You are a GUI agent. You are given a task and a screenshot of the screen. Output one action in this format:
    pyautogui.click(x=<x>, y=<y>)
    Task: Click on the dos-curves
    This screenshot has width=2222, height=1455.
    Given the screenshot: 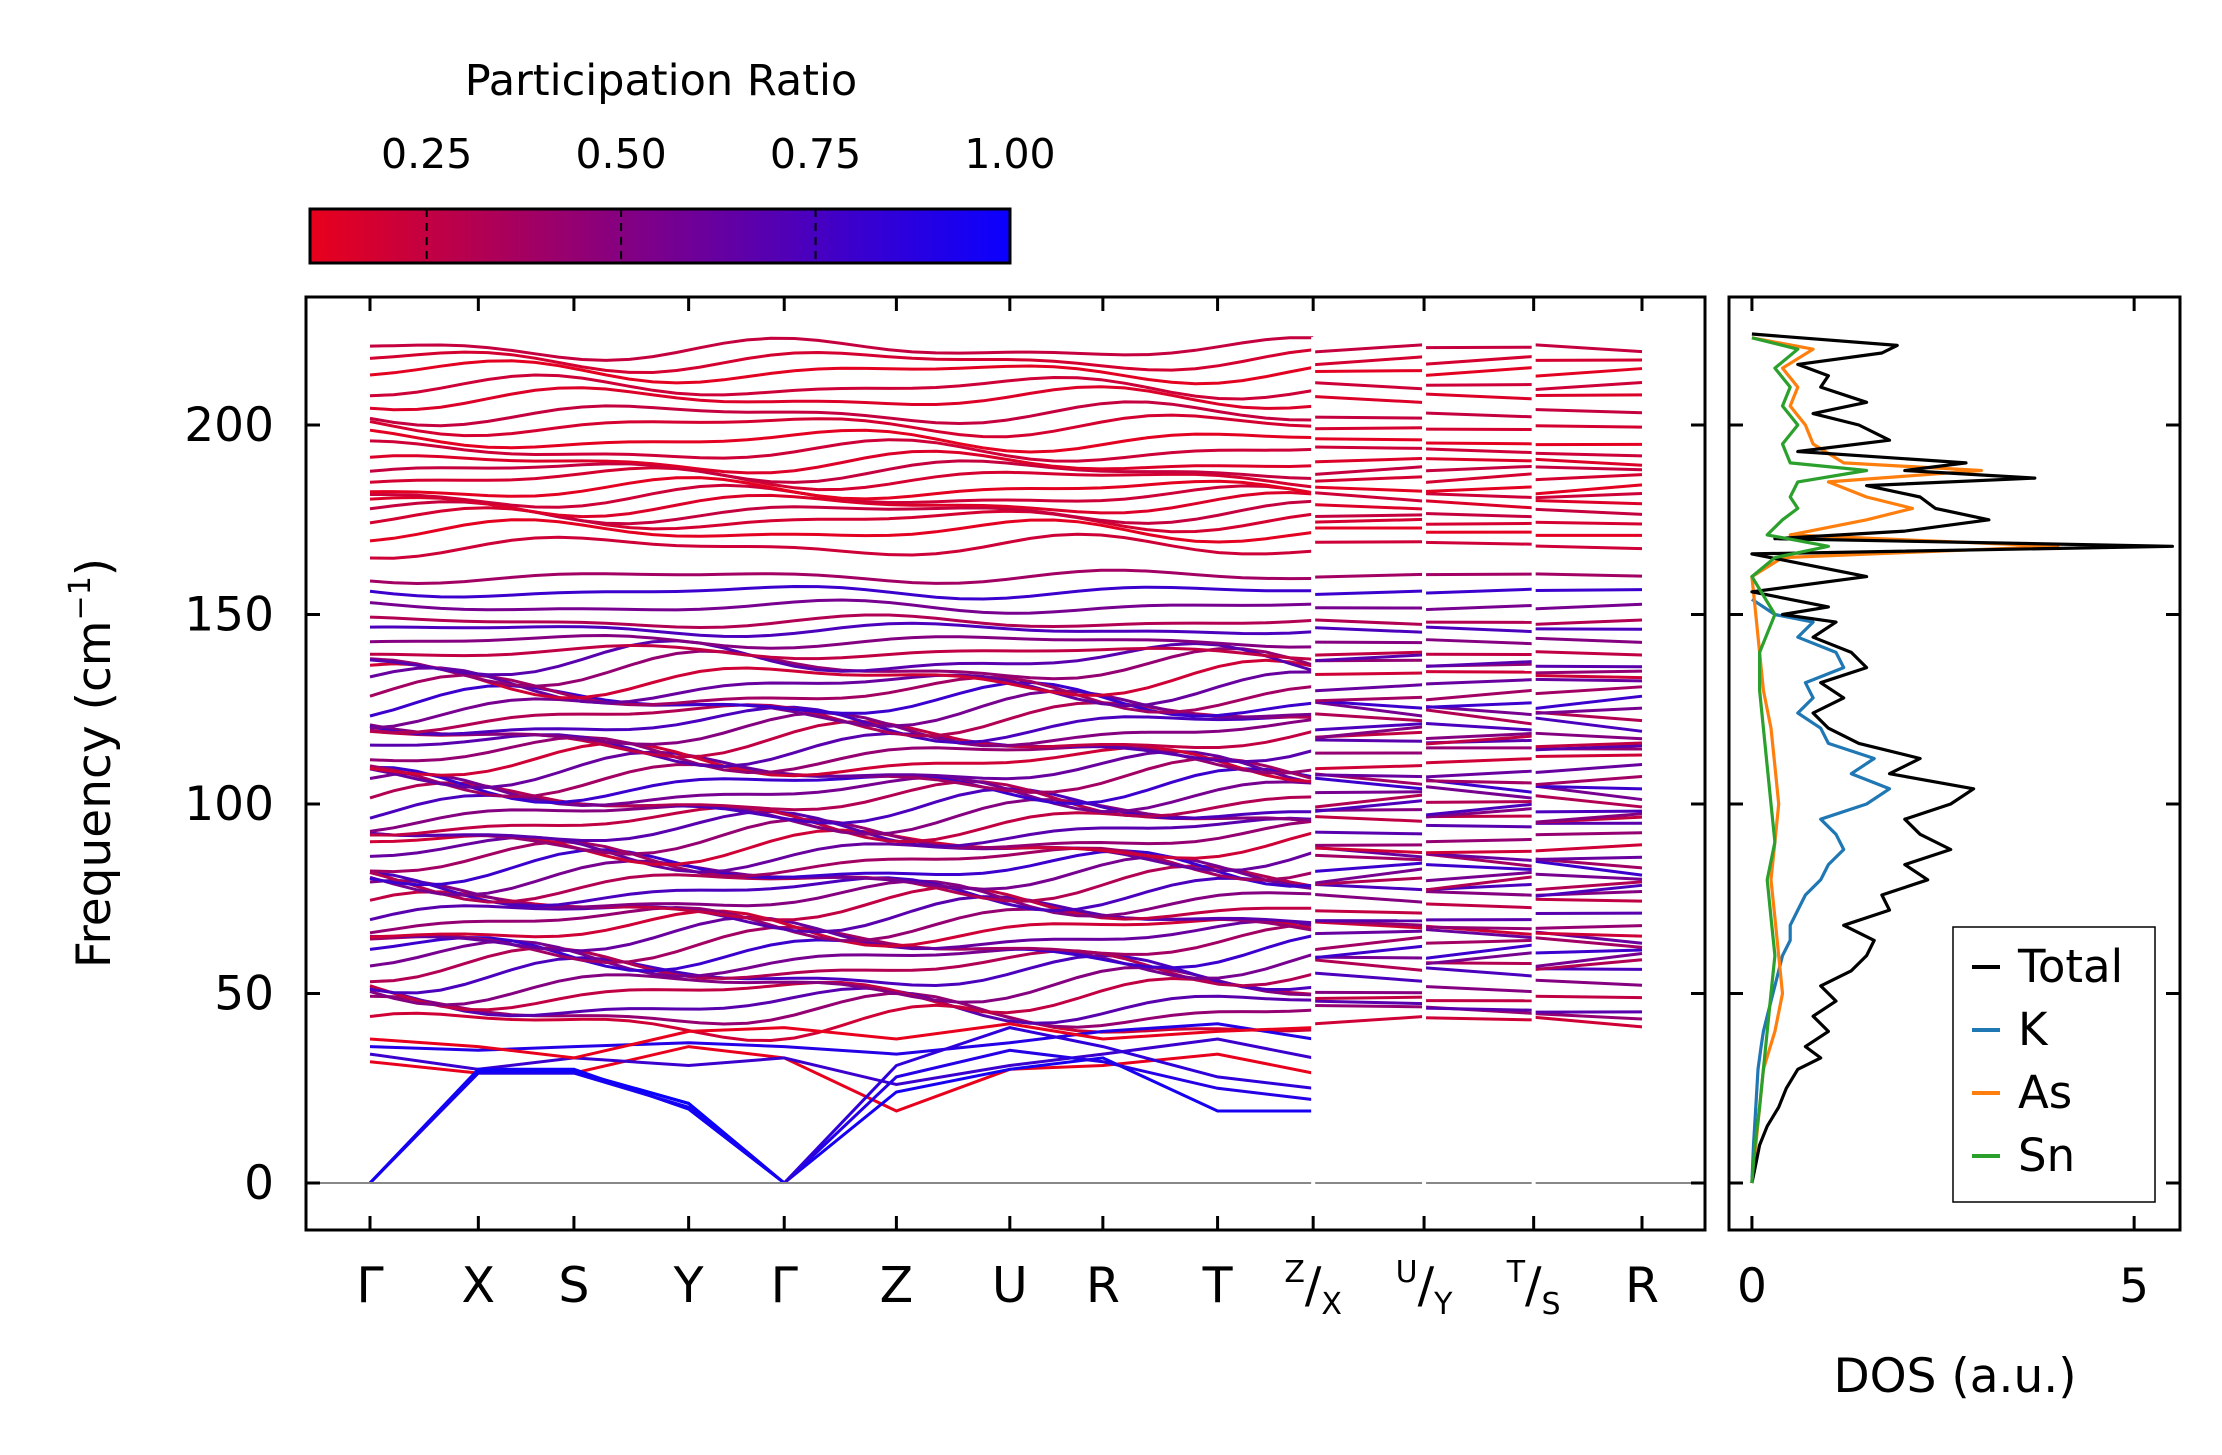 What is the action you would take?
    pyautogui.click(x=1962, y=758)
    